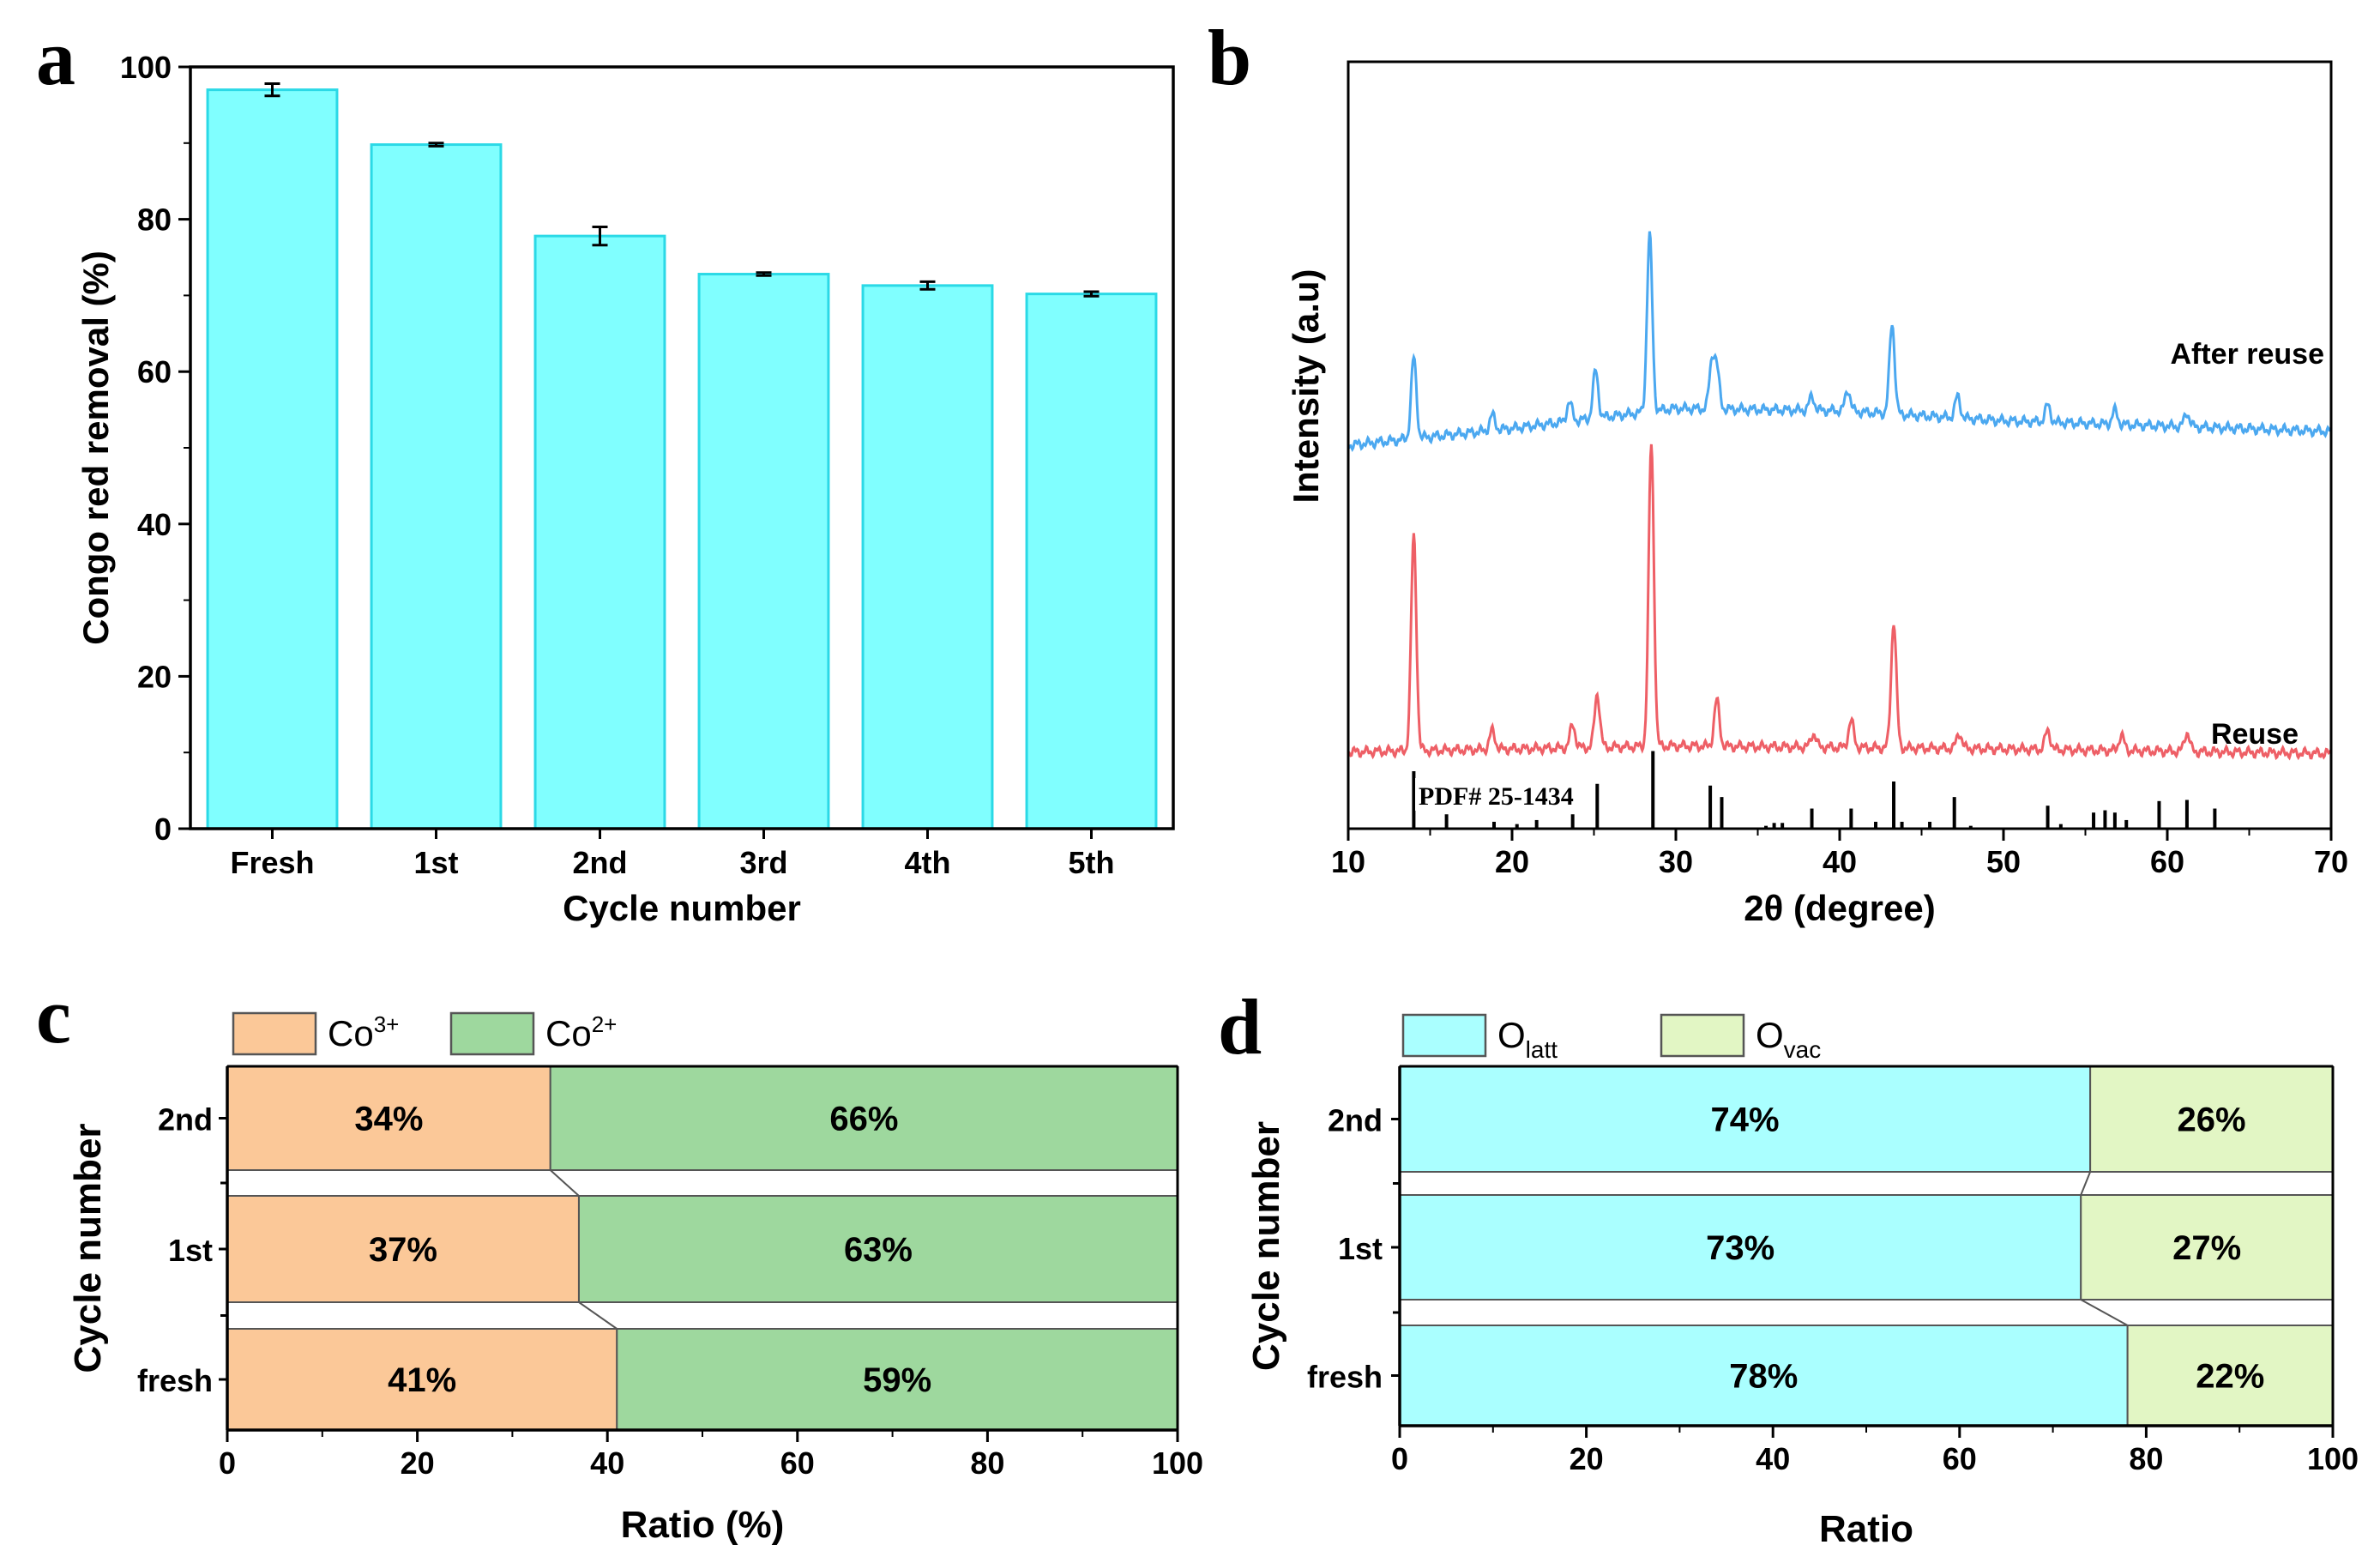 This screenshot has width=2380, height=1557. I want to click on series-label-after-reuse: After reuse, so click(2247, 354).